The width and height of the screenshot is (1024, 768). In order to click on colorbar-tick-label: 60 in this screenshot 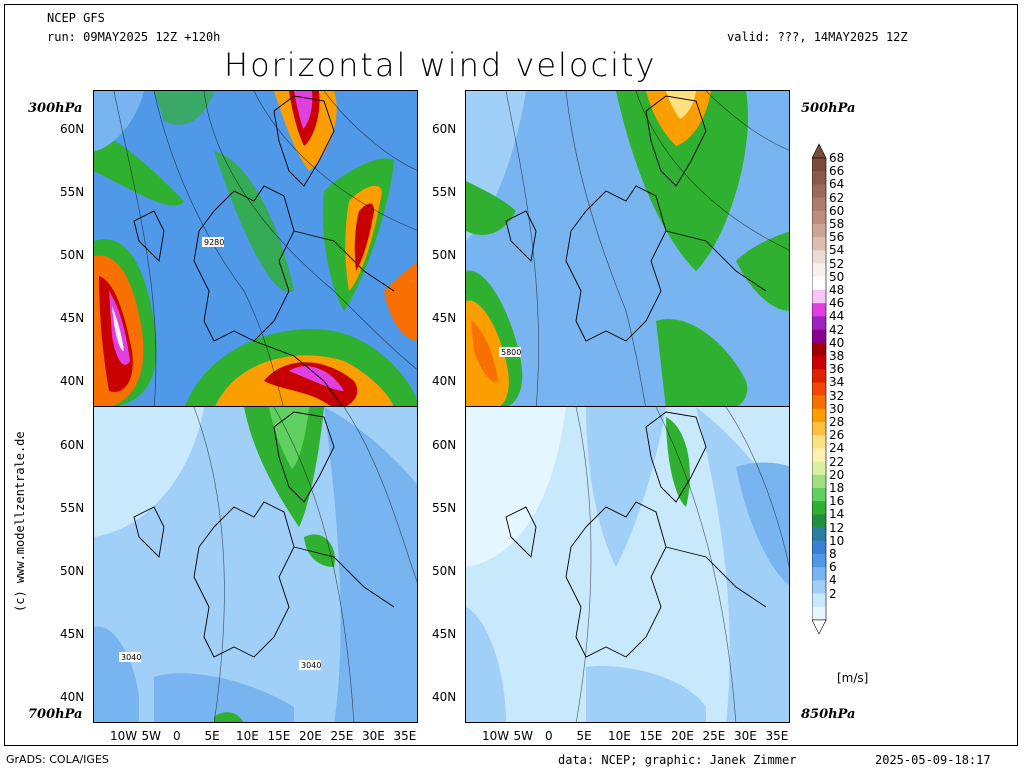, I will do `click(837, 210)`.